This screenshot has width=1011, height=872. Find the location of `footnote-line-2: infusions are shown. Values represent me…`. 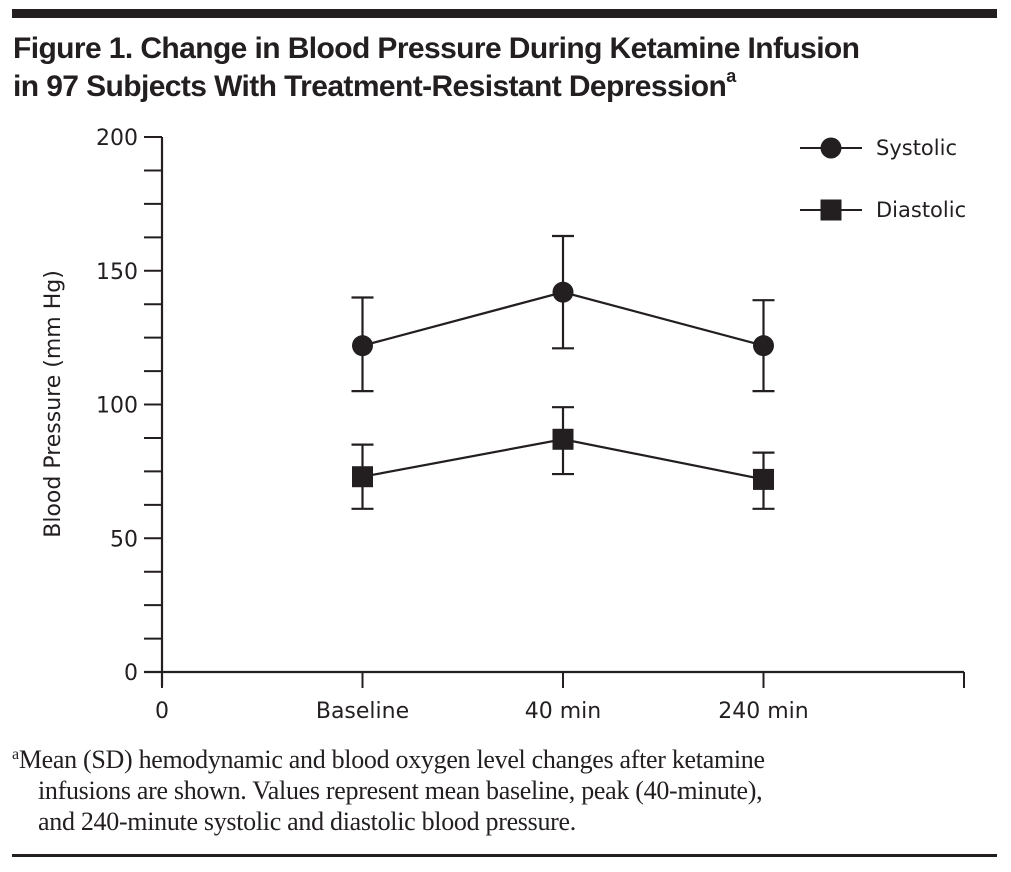

footnote-line-2: infusions are shown. Values represent me… is located at coordinates (400, 790).